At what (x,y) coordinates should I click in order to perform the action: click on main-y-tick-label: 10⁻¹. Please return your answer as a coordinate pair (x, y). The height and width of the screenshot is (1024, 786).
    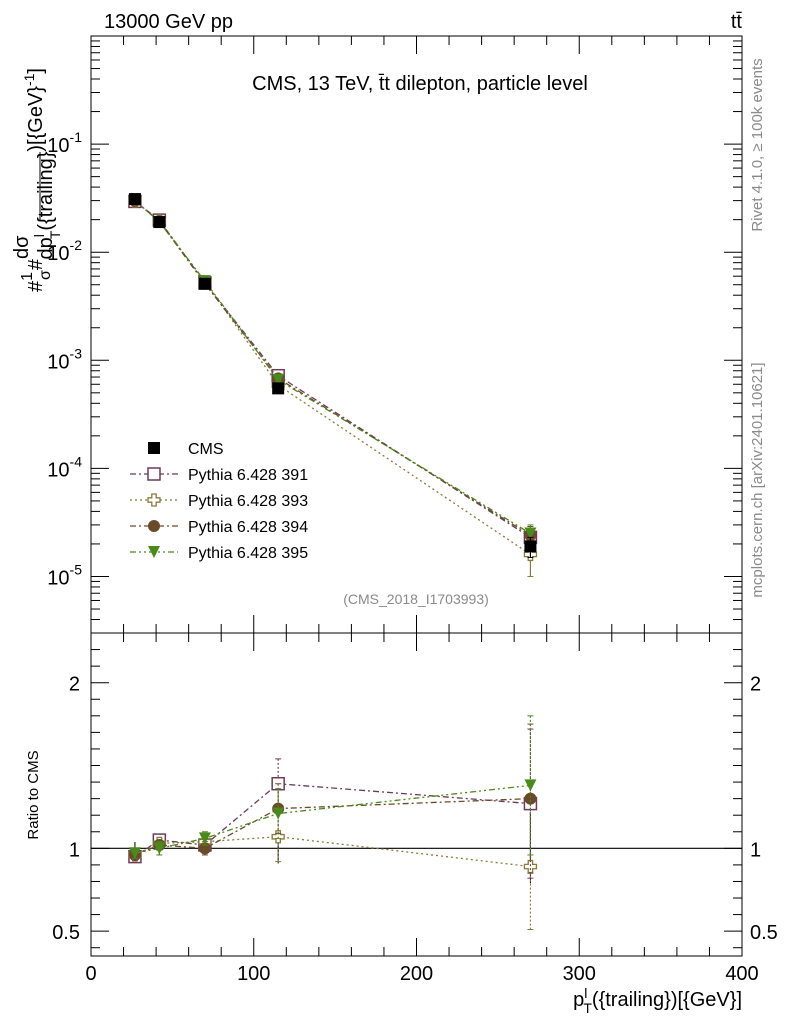
    Looking at the image, I should click on (64, 143).